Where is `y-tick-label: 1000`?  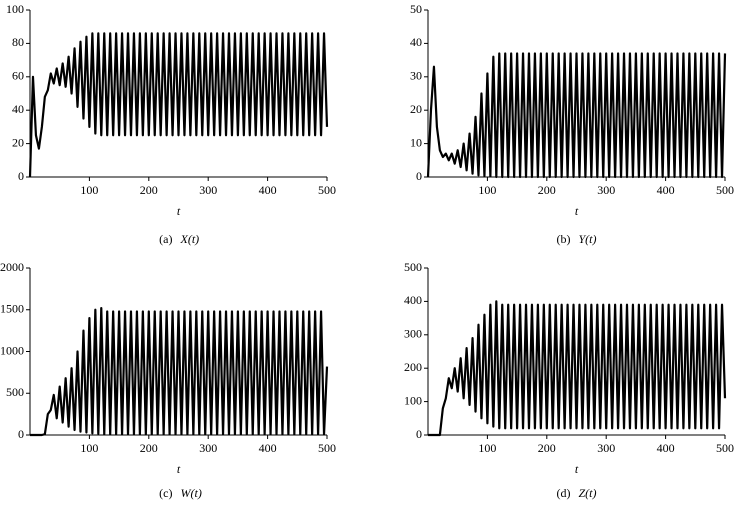
y-tick-label: 1000 is located at coordinates (12, 350).